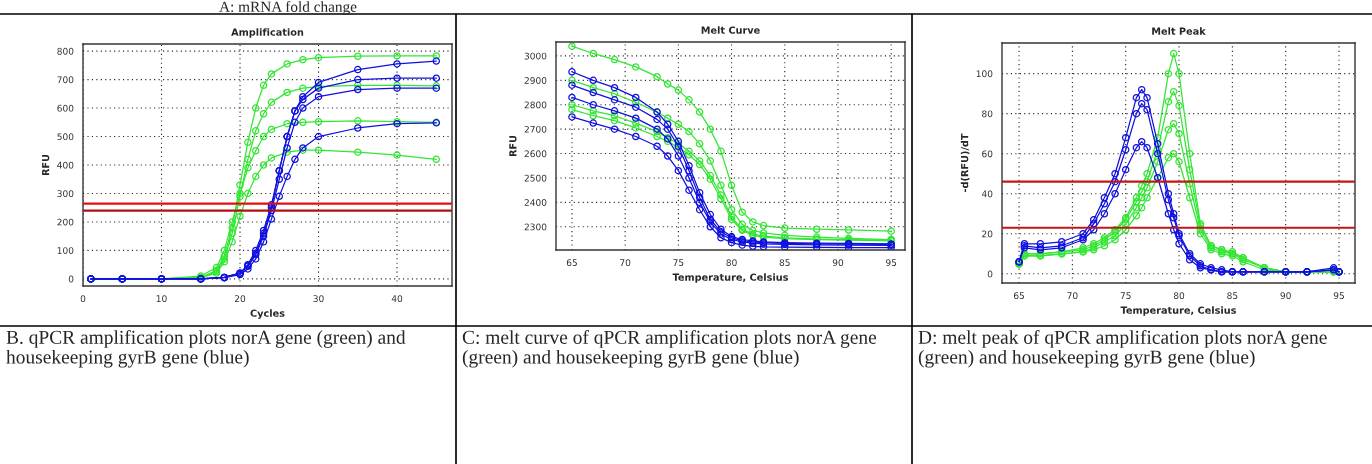 Image resolution: width=1372 pixels, height=464 pixels. I want to click on y-tick-label: 2500, so click(535, 178).